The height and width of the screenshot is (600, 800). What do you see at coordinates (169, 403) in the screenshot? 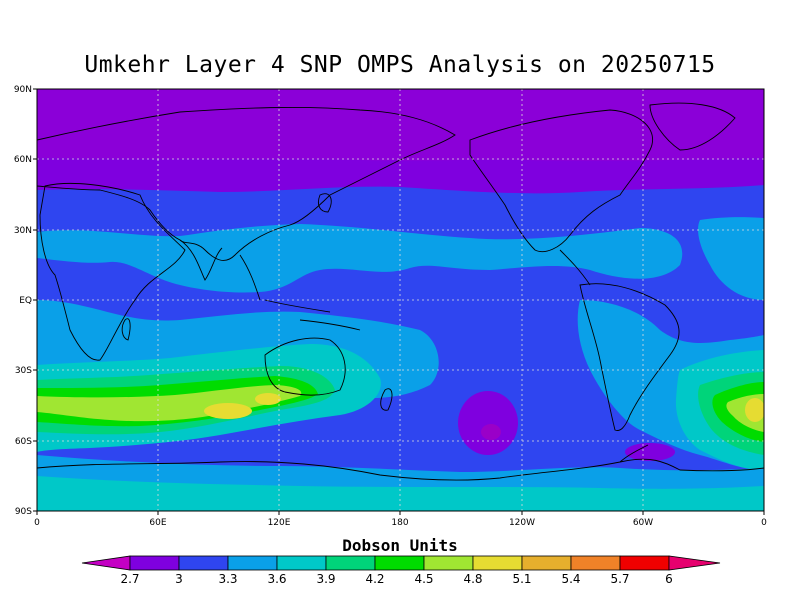
I see `contour-yellowgreen-south` at bounding box center [169, 403].